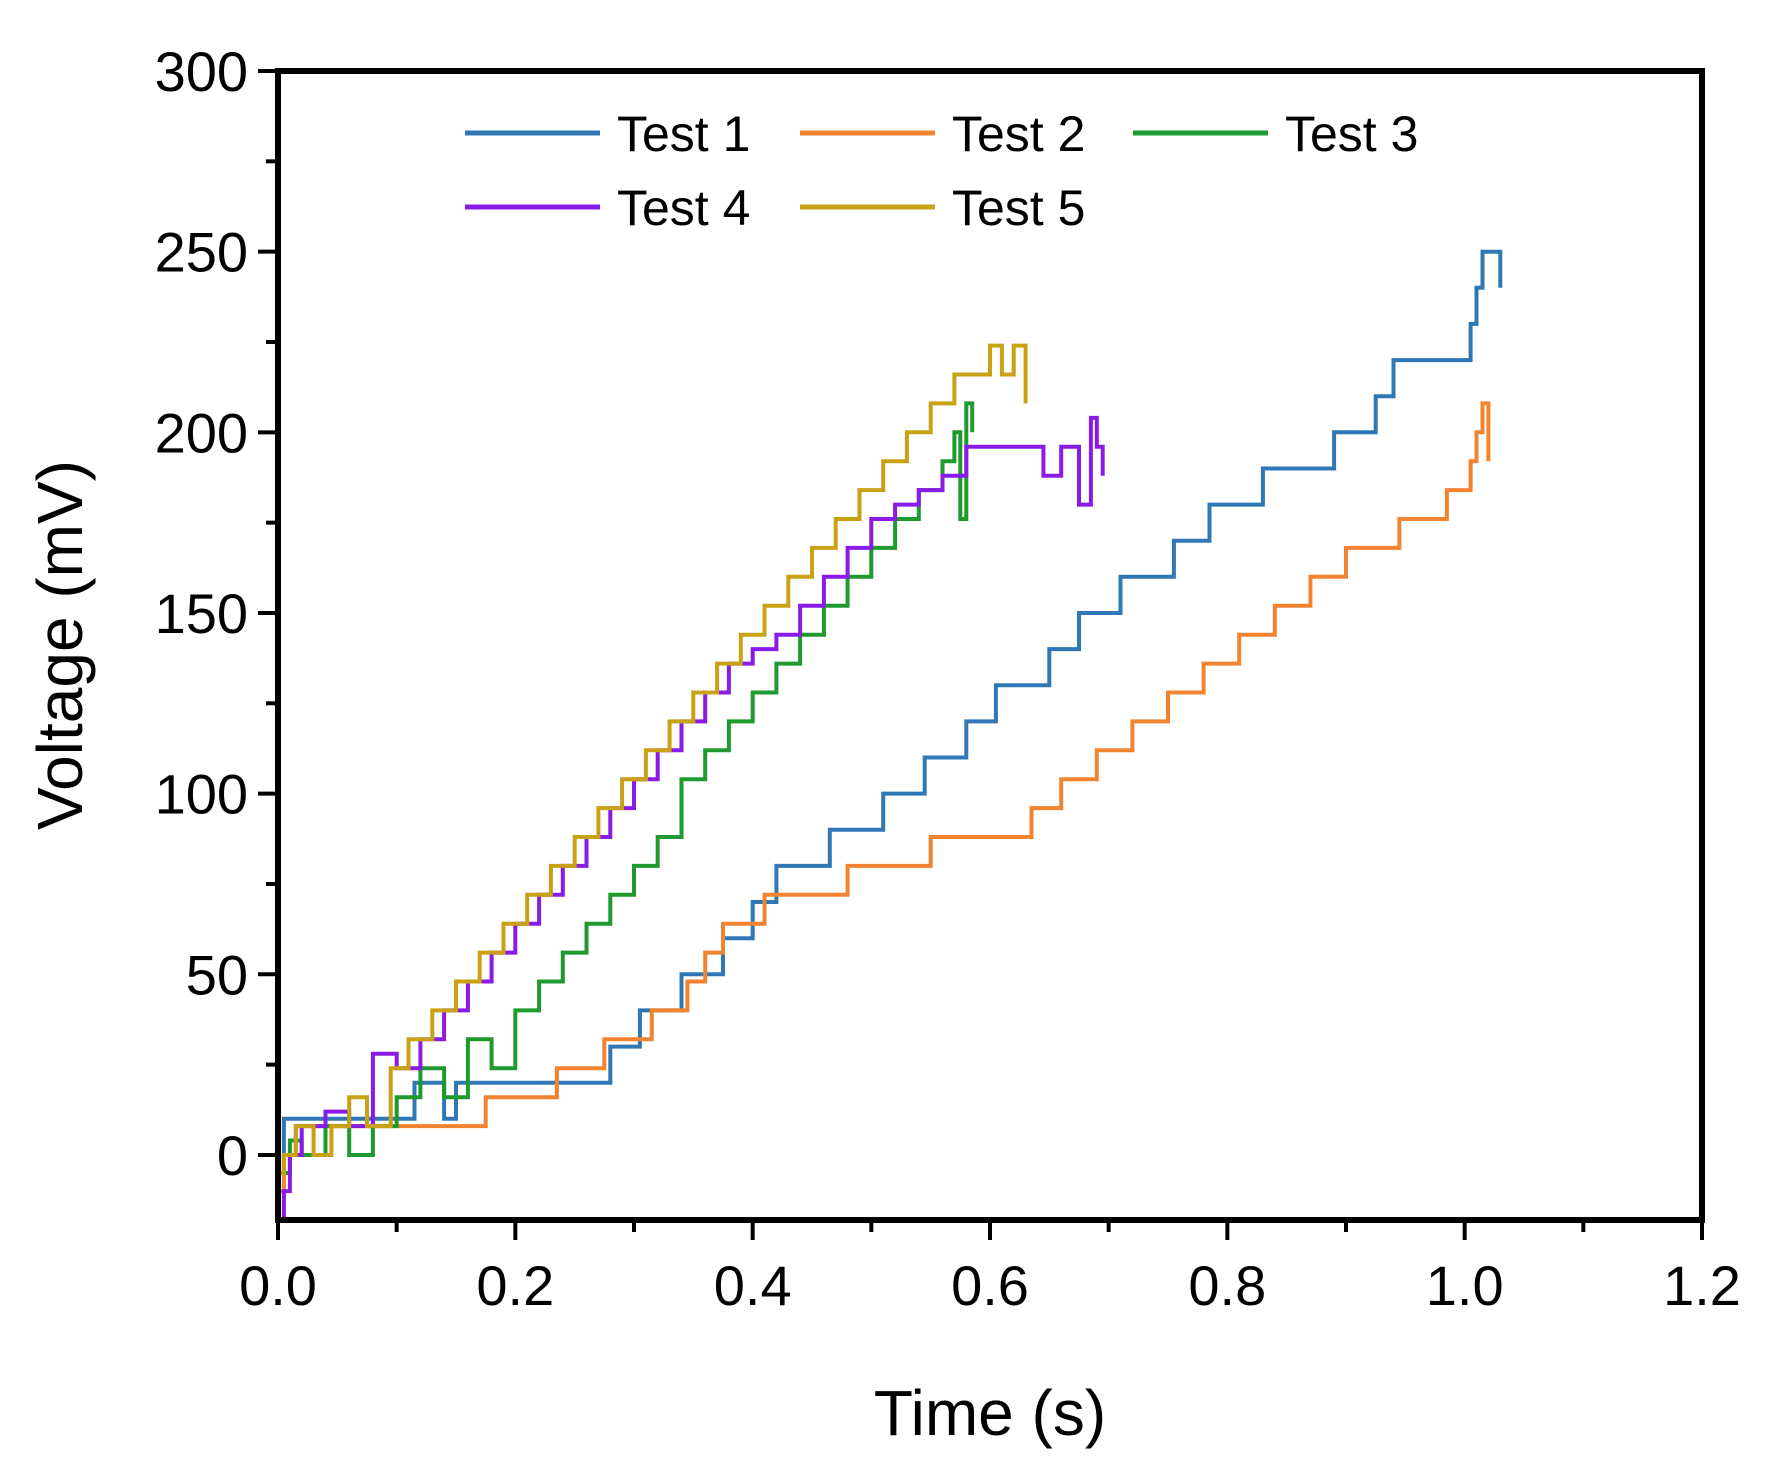  What do you see at coordinates (60, 645) in the screenshot?
I see `y-axis-title: Voltage (mV)` at bounding box center [60, 645].